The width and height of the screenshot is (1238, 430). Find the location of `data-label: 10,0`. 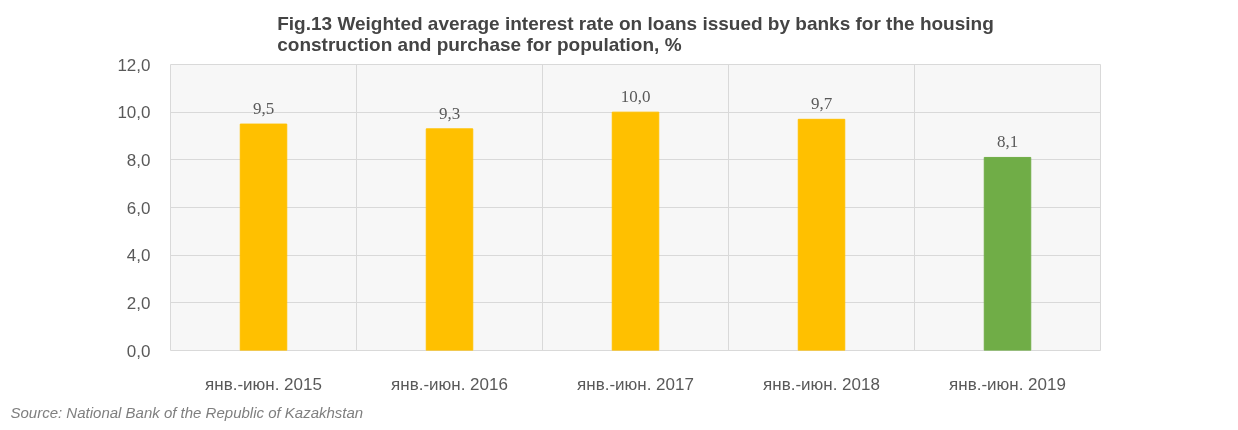

data-label: 10,0 is located at coordinates (635, 97).